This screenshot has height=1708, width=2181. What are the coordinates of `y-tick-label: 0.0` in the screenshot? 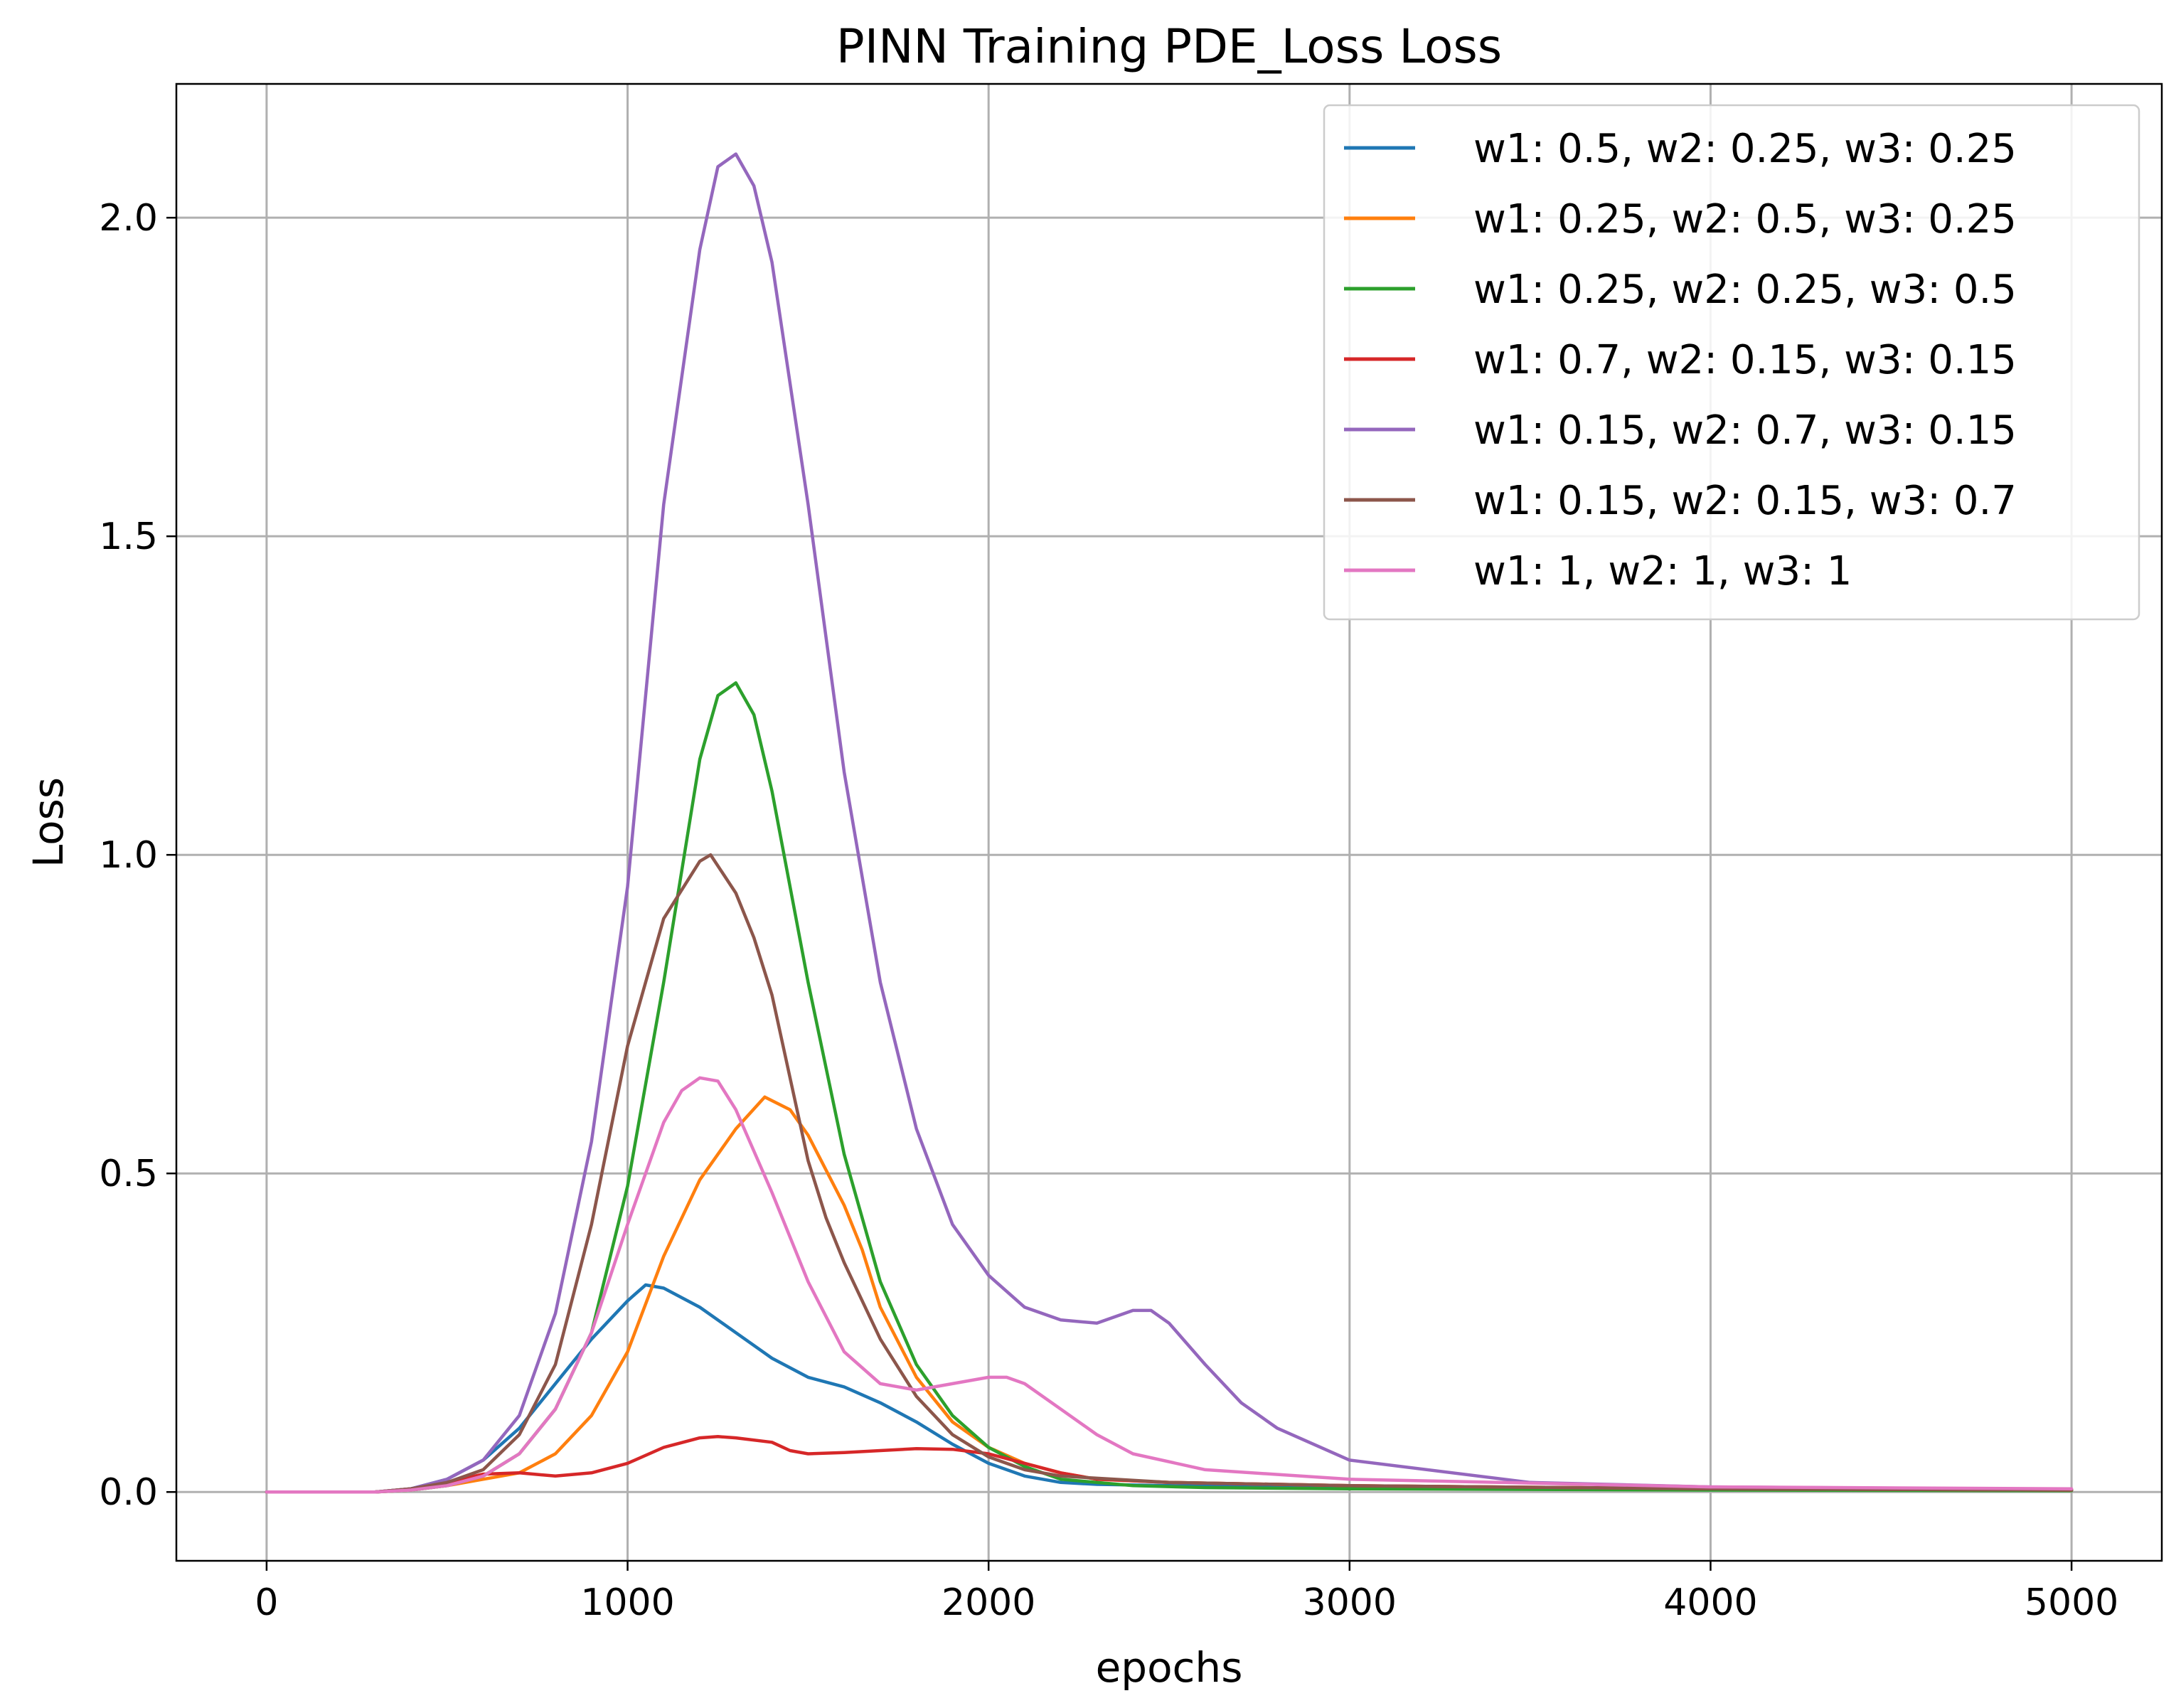 It's located at (128, 1492).